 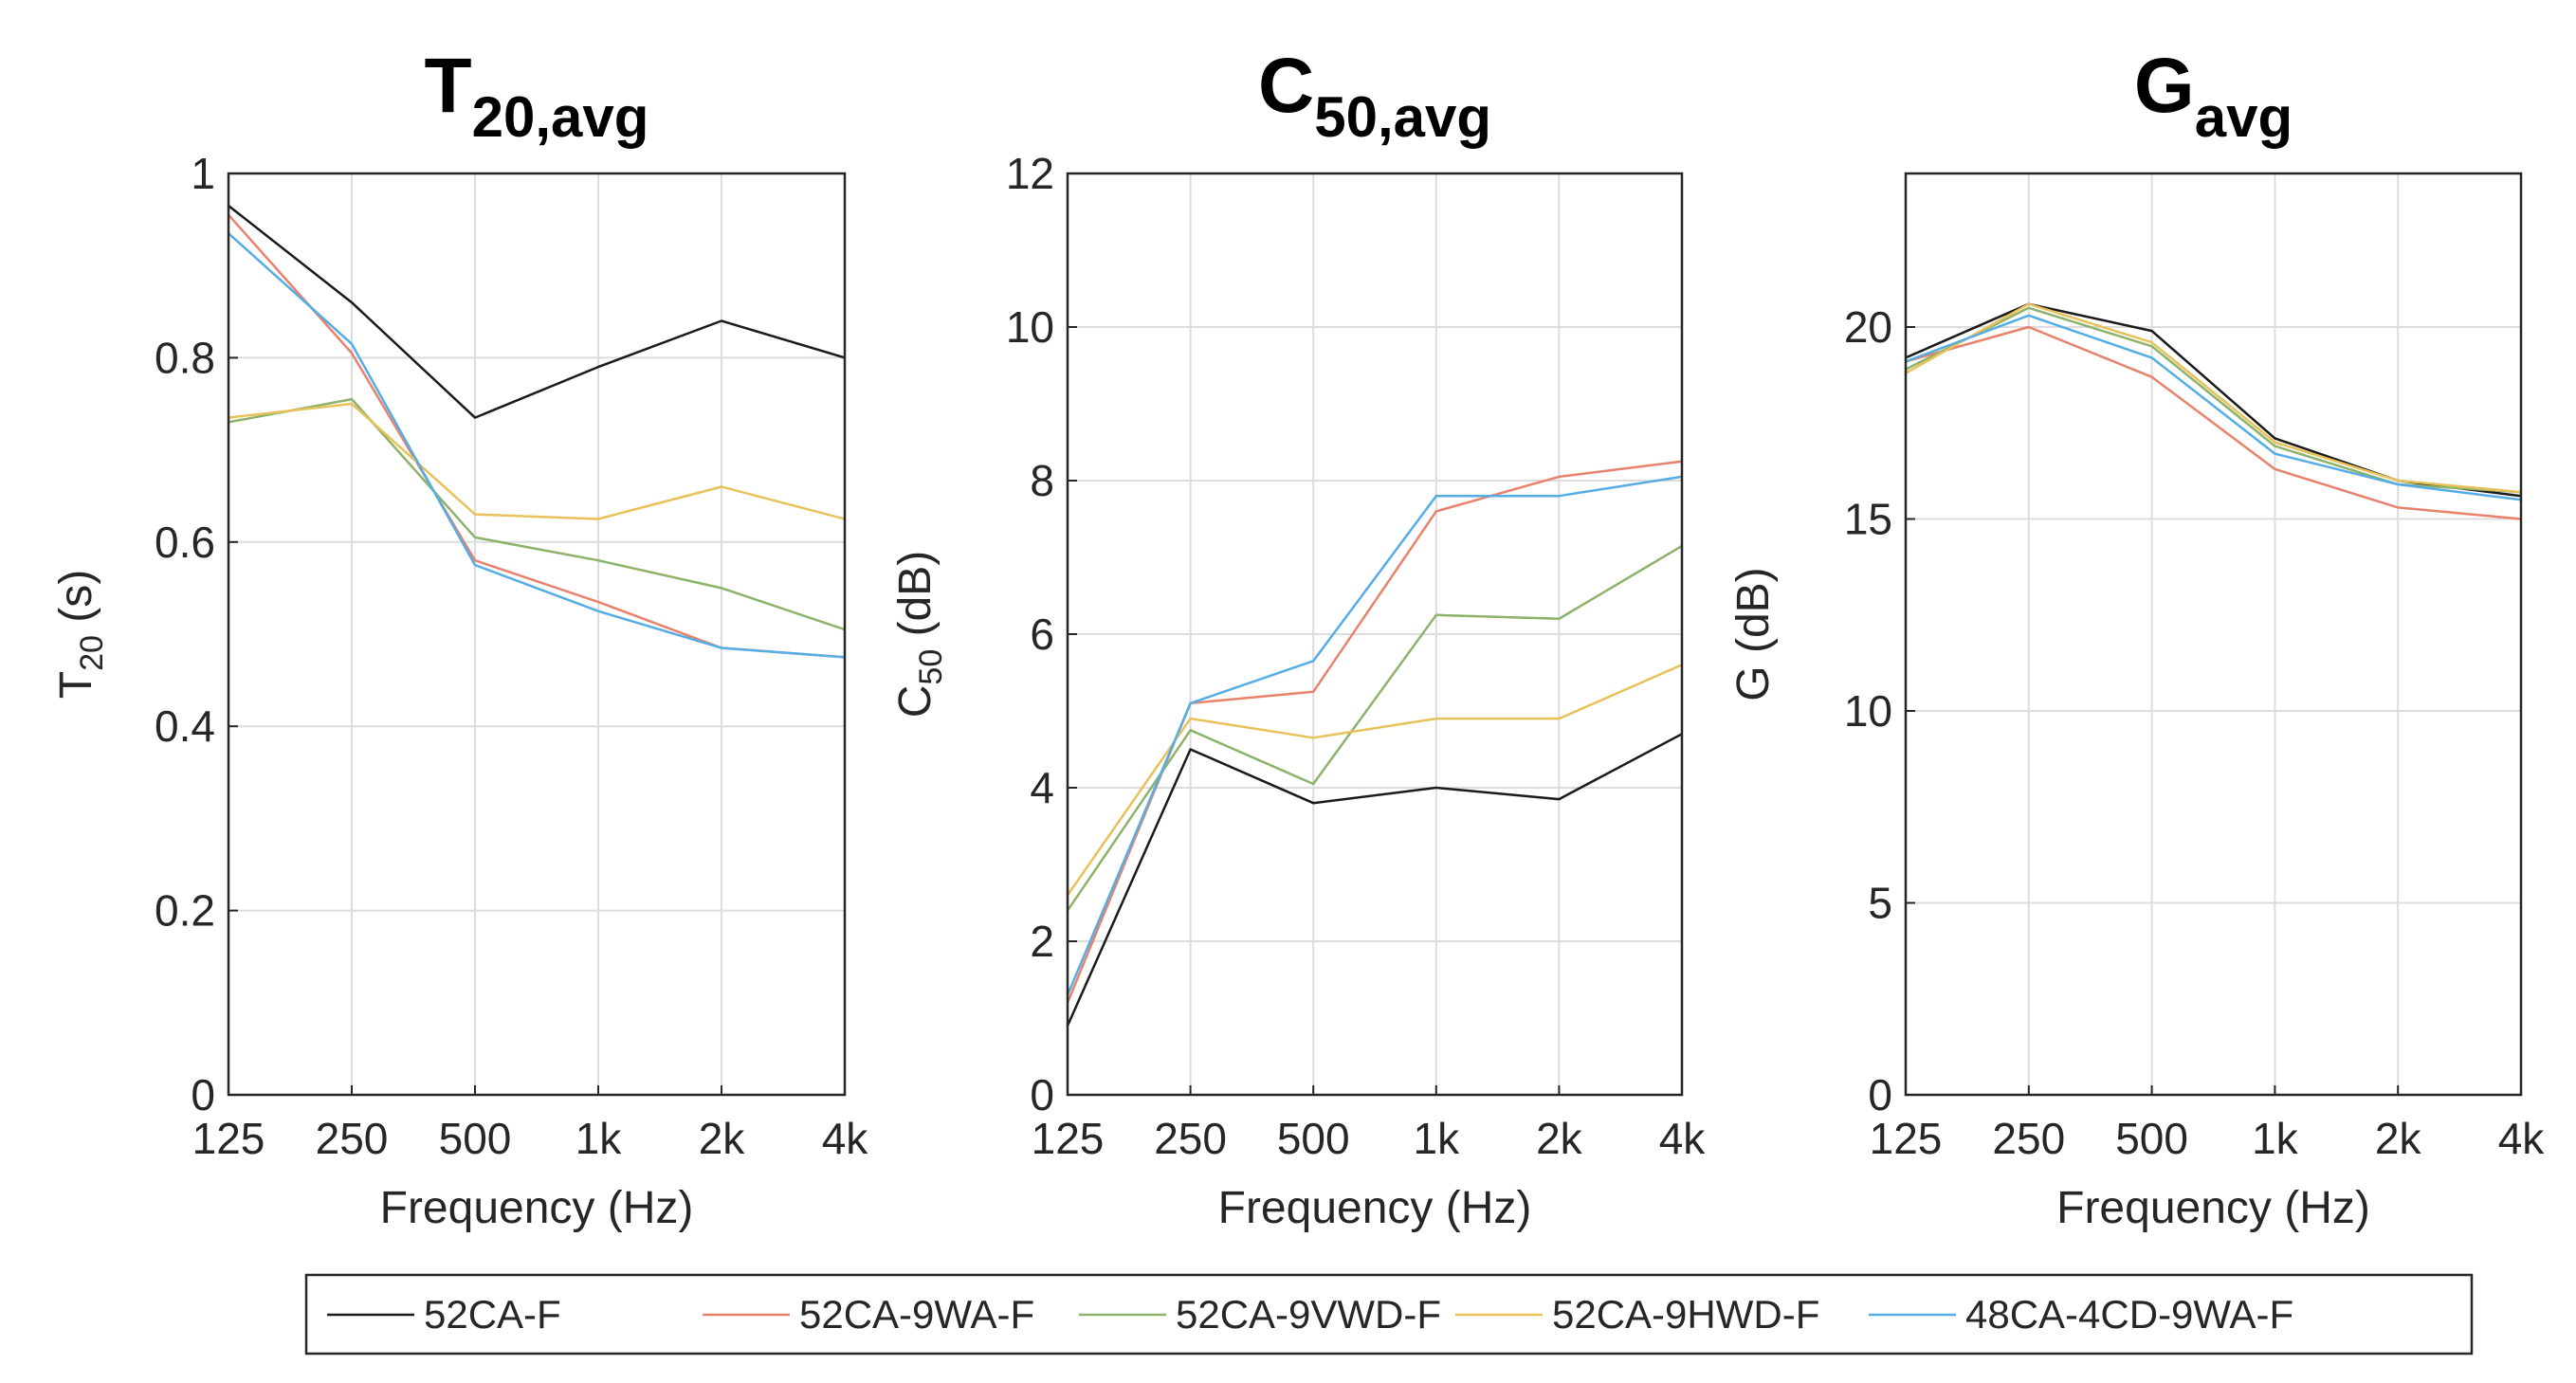 I want to click on panel-title: Gavg, so click(x=2213, y=96).